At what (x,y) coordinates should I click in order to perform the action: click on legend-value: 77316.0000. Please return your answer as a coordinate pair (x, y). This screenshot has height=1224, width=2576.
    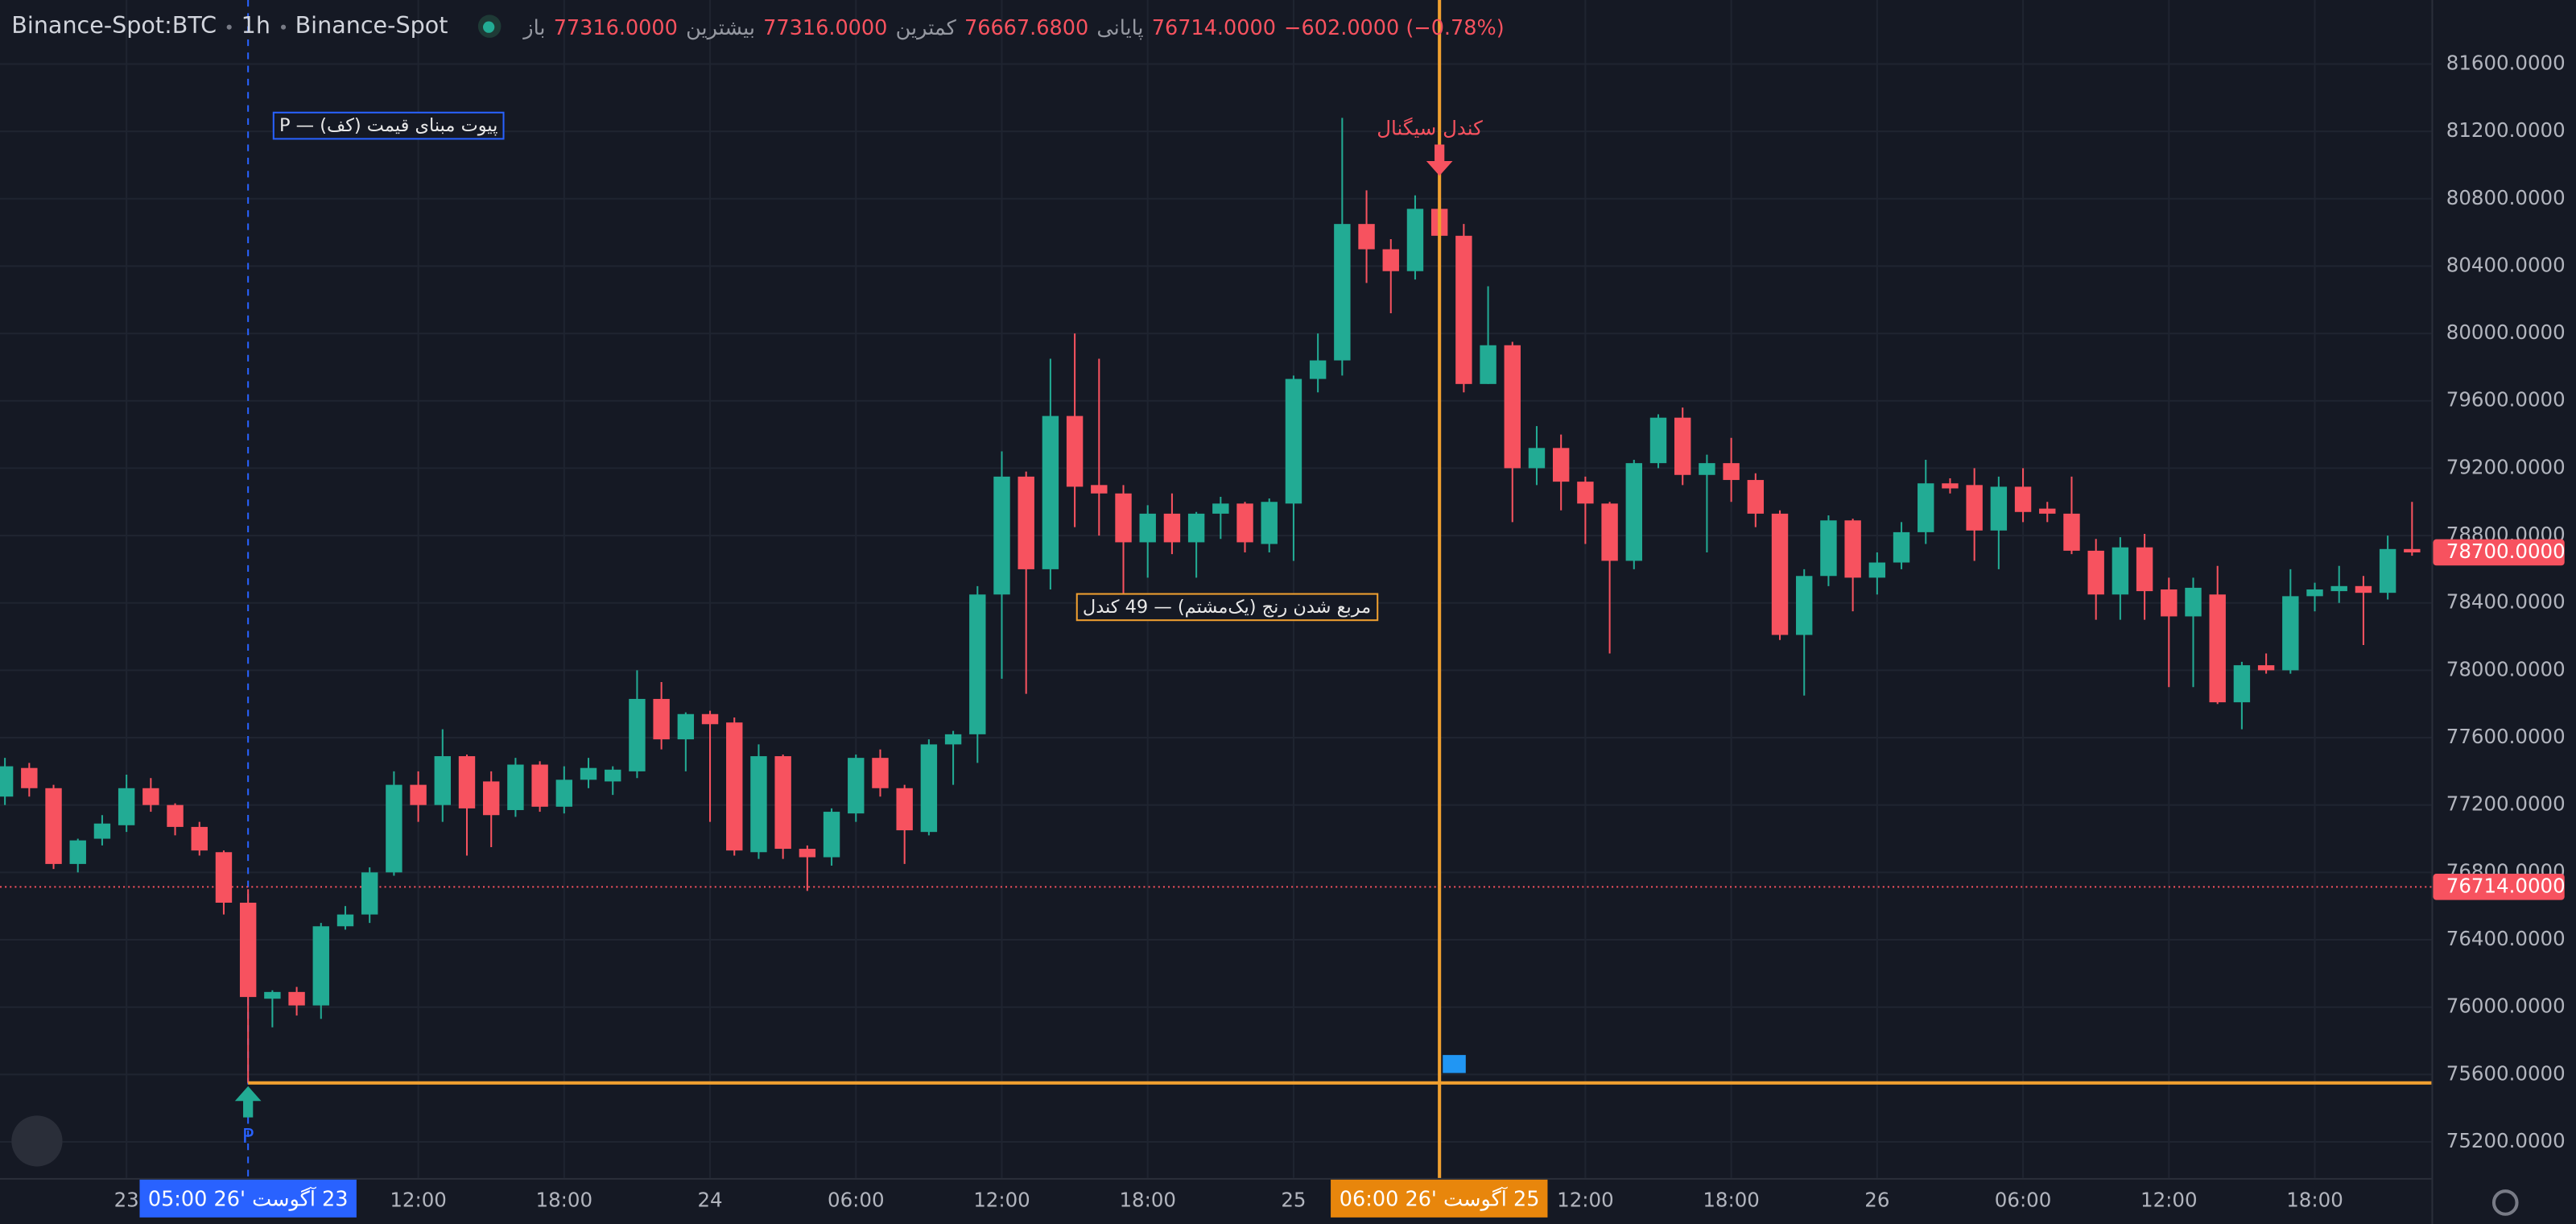
    Looking at the image, I should click on (615, 26).